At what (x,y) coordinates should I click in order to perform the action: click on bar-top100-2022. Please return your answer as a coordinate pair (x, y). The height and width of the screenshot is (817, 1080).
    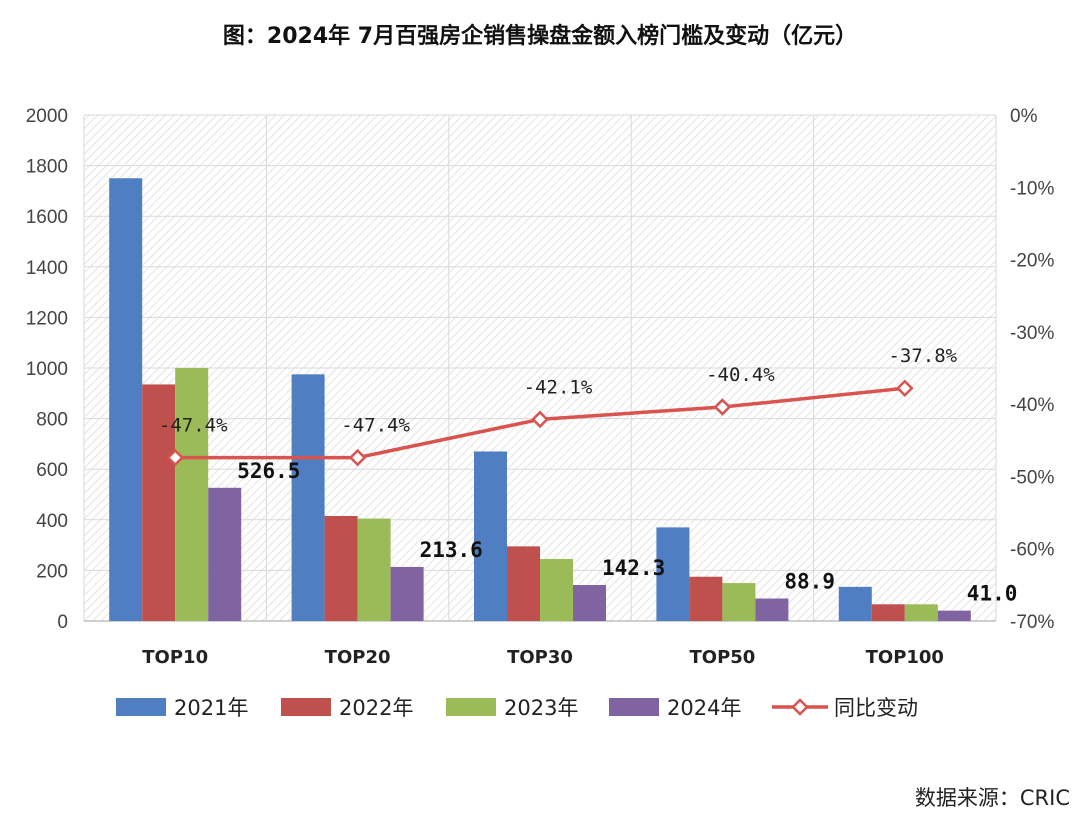
    Looking at the image, I should click on (888, 612).